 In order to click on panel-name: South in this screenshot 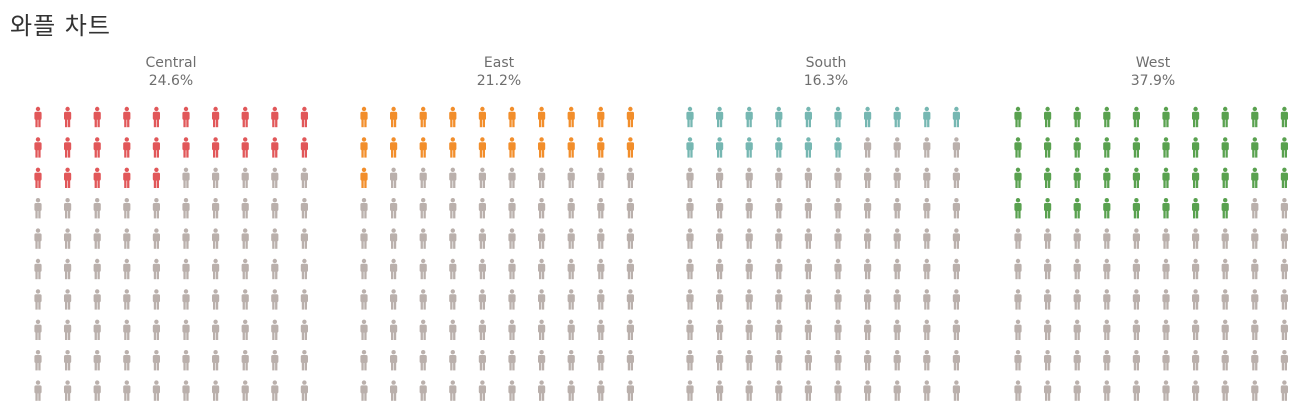, I will do `click(826, 63)`.